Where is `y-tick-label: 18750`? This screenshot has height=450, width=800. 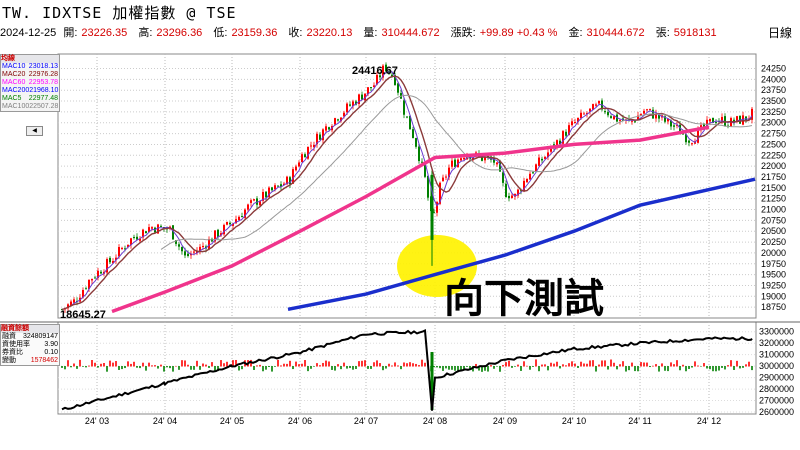
y-tick-label: 18750 is located at coordinates (773, 307).